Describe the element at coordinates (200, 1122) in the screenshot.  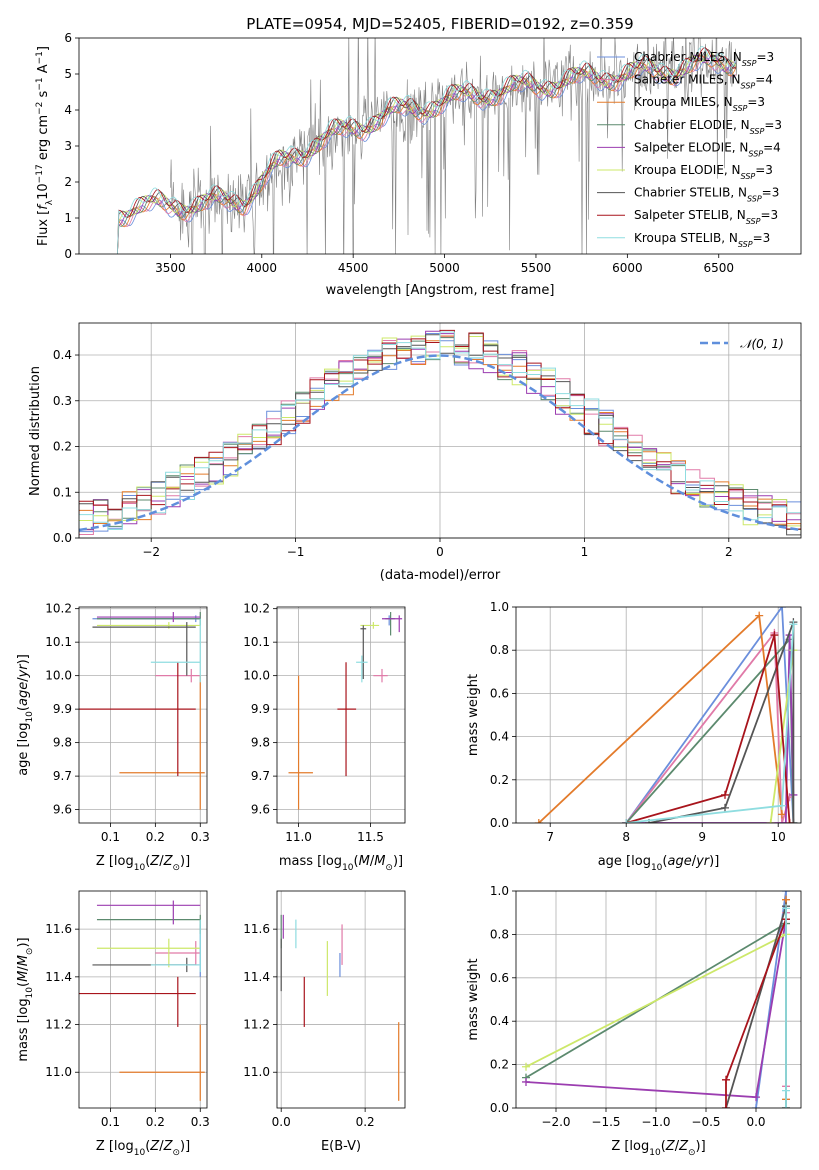
I see `x-tick-label: 0.3` at that location.